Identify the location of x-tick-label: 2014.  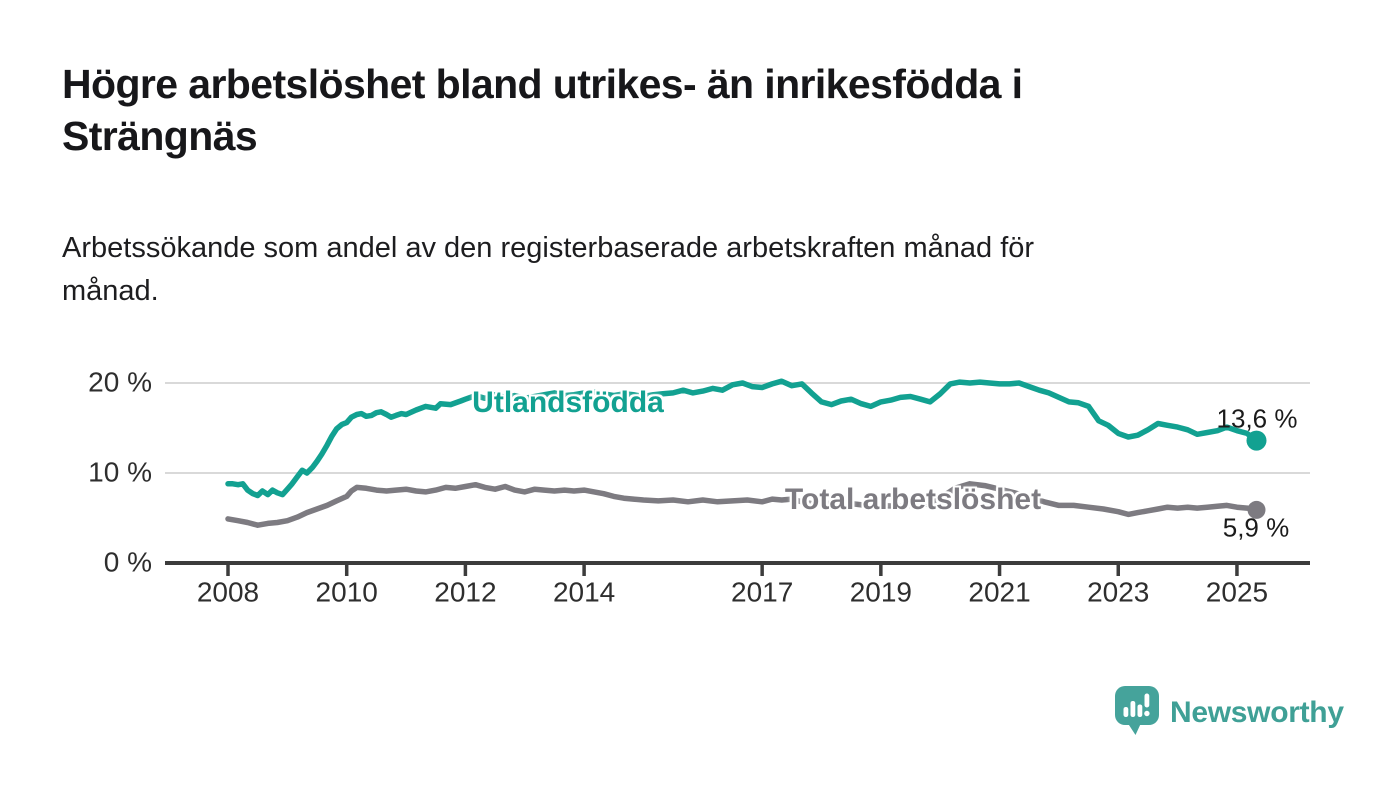
(584, 591).